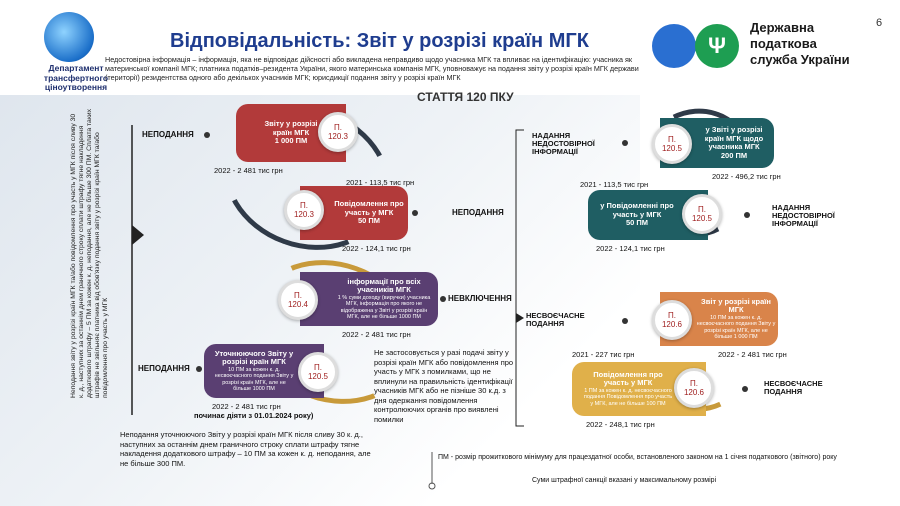 The width and height of the screenshot is (900, 506). Describe the element at coordinates (291, 128) in the screenshot. I see `block-title: Звіту у розрізі країн МГК` at that location.